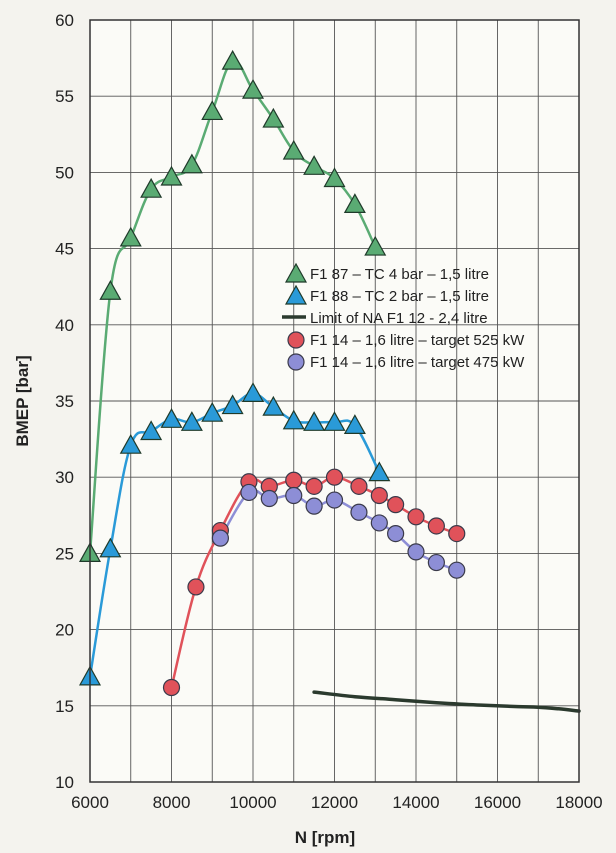 The image size is (616, 853). I want to click on legend-label: Limit of NA F1 12 - 2,4 litre, so click(399, 318).